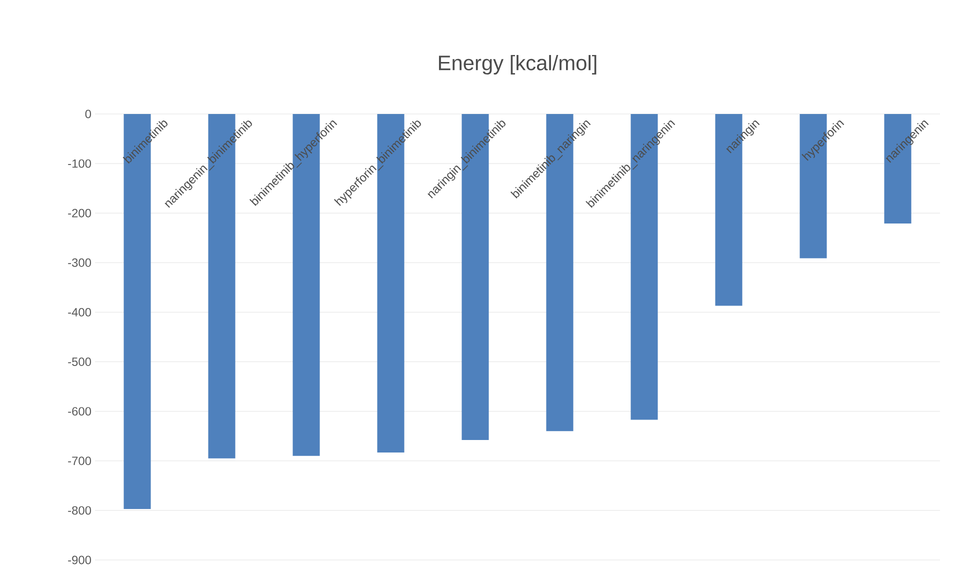 The width and height of the screenshot is (955, 583). I want to click on chart-title: Energy [kcal/mol], so click(517, 64).